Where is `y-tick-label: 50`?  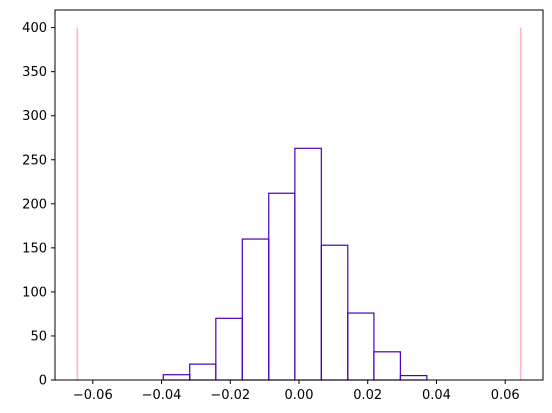 y-tick-label: 50 is located at coordinates (38, 336).